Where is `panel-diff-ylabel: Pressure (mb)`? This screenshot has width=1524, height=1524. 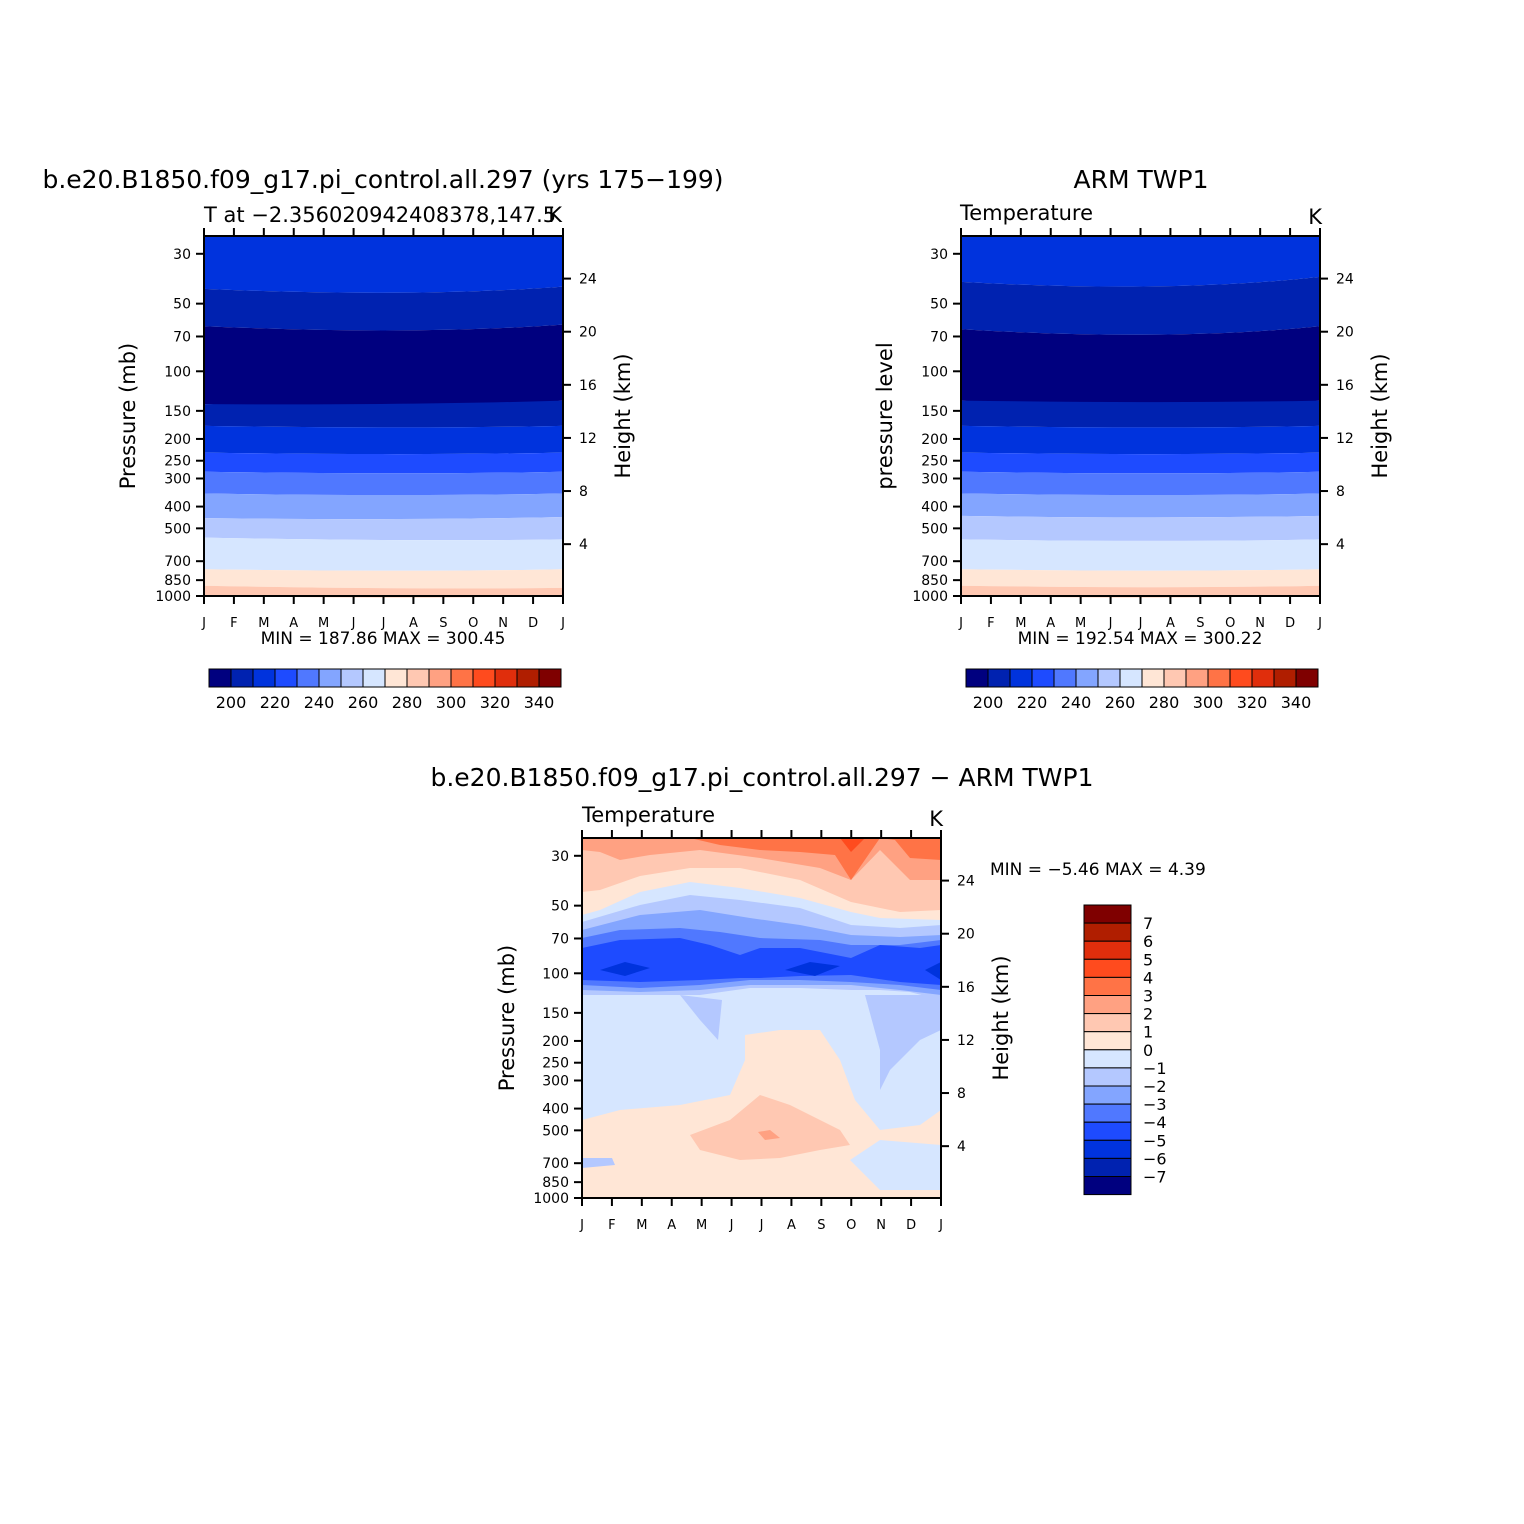 panel-diff-ylabel: Pressure (mb) is located at coordinates (507, 1018).